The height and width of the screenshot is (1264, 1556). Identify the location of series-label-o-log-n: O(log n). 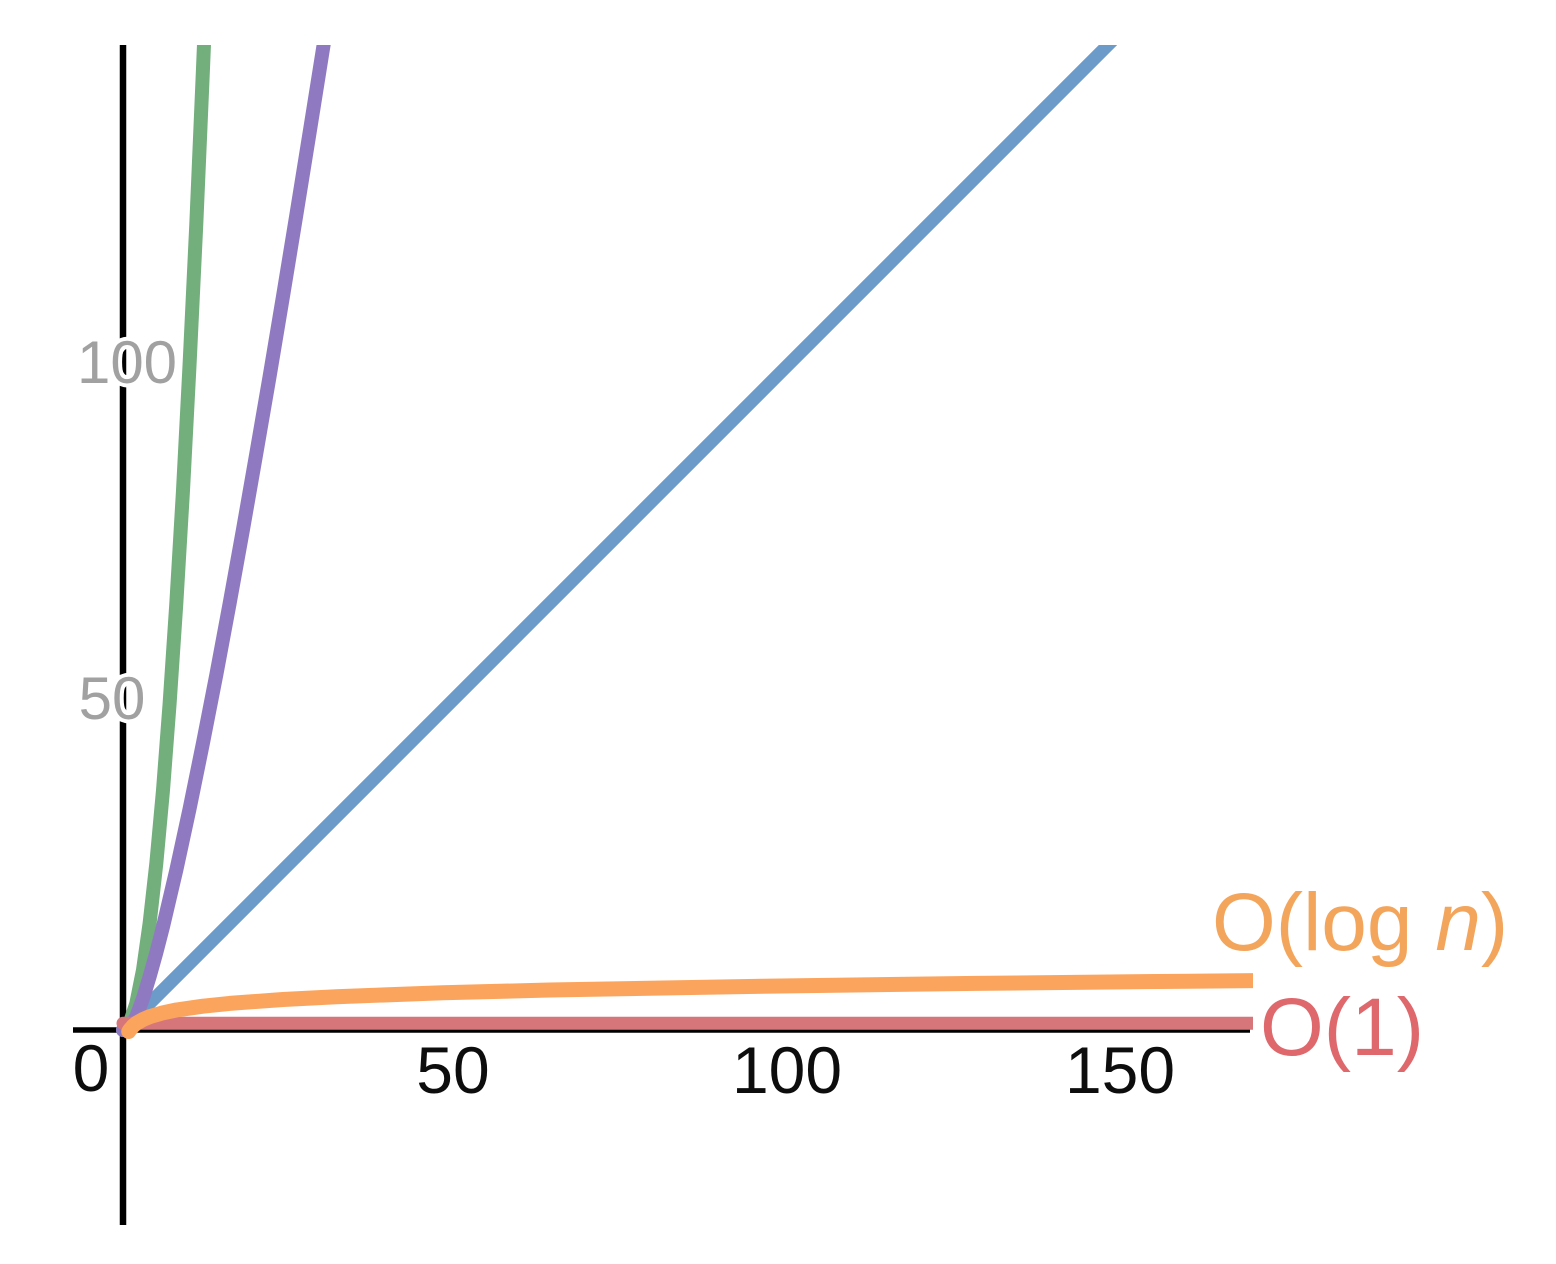
(1360, 923).